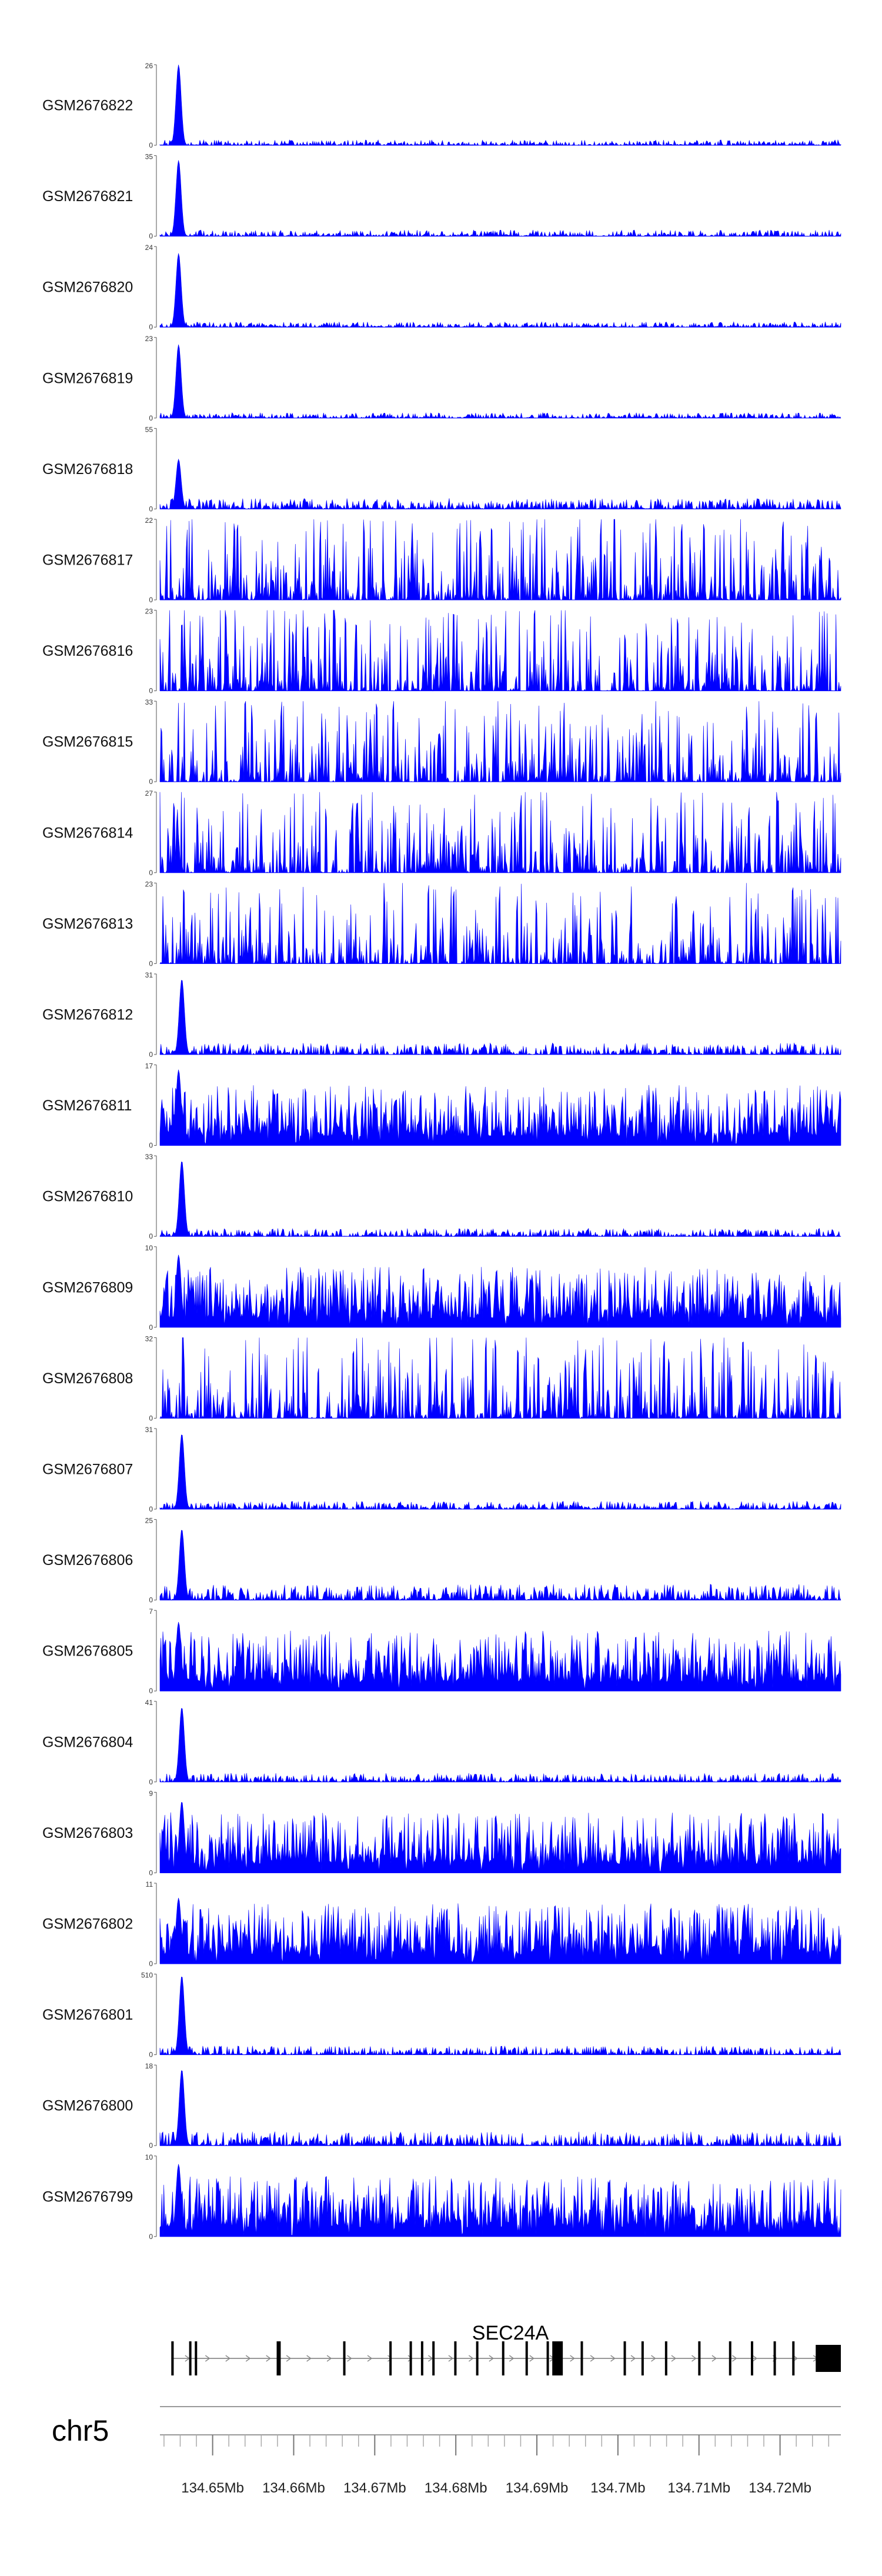 This screenshot has height=2576, width=882. What do you see at coordinates (149, 429) in the screenshot?
I see `y-max-label: 55` at bounding box center [149, 429].